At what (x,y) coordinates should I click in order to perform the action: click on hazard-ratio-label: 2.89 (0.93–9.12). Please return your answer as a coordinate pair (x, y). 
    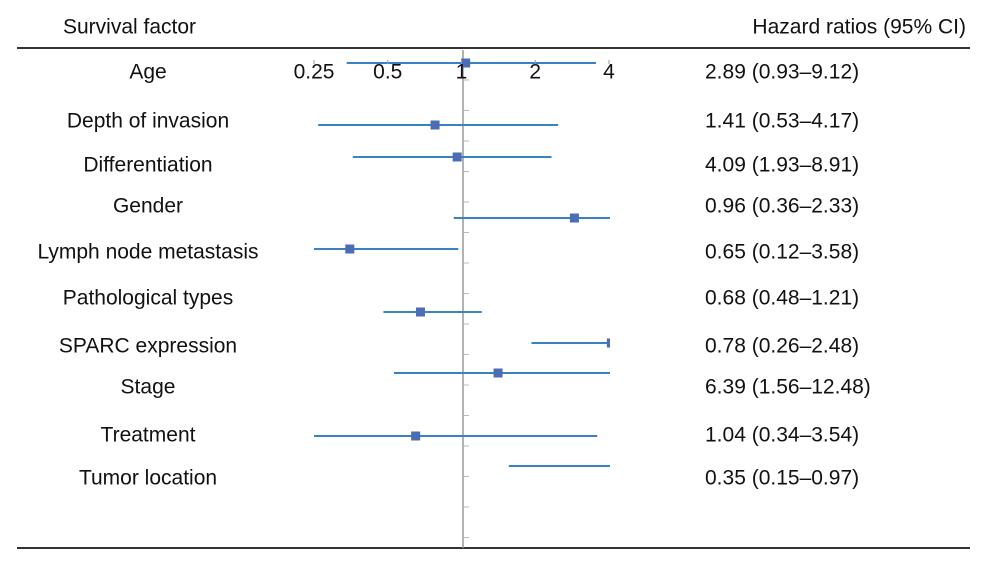
    Looking at the image, I should click on (782, 72).